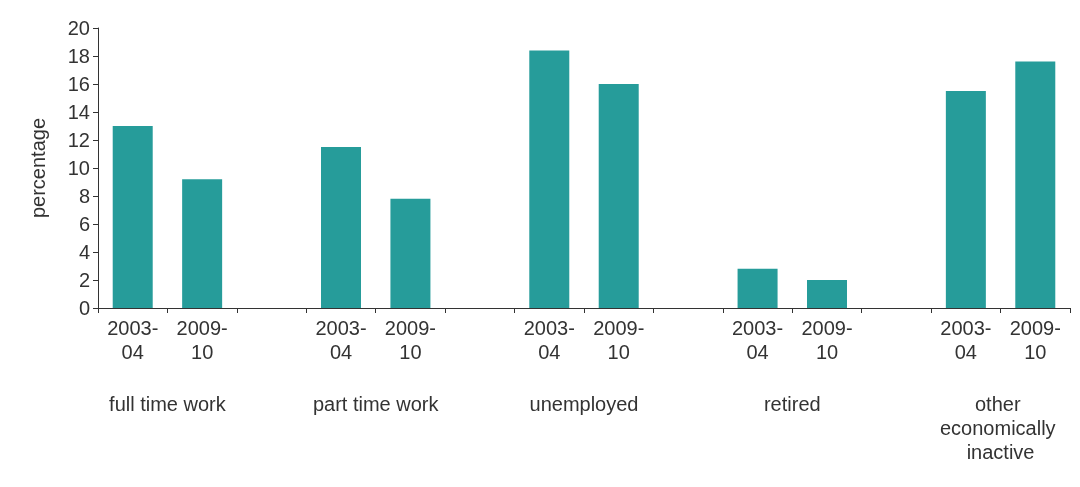  I want to click on y-tick-label: 6, so click(84, 224).